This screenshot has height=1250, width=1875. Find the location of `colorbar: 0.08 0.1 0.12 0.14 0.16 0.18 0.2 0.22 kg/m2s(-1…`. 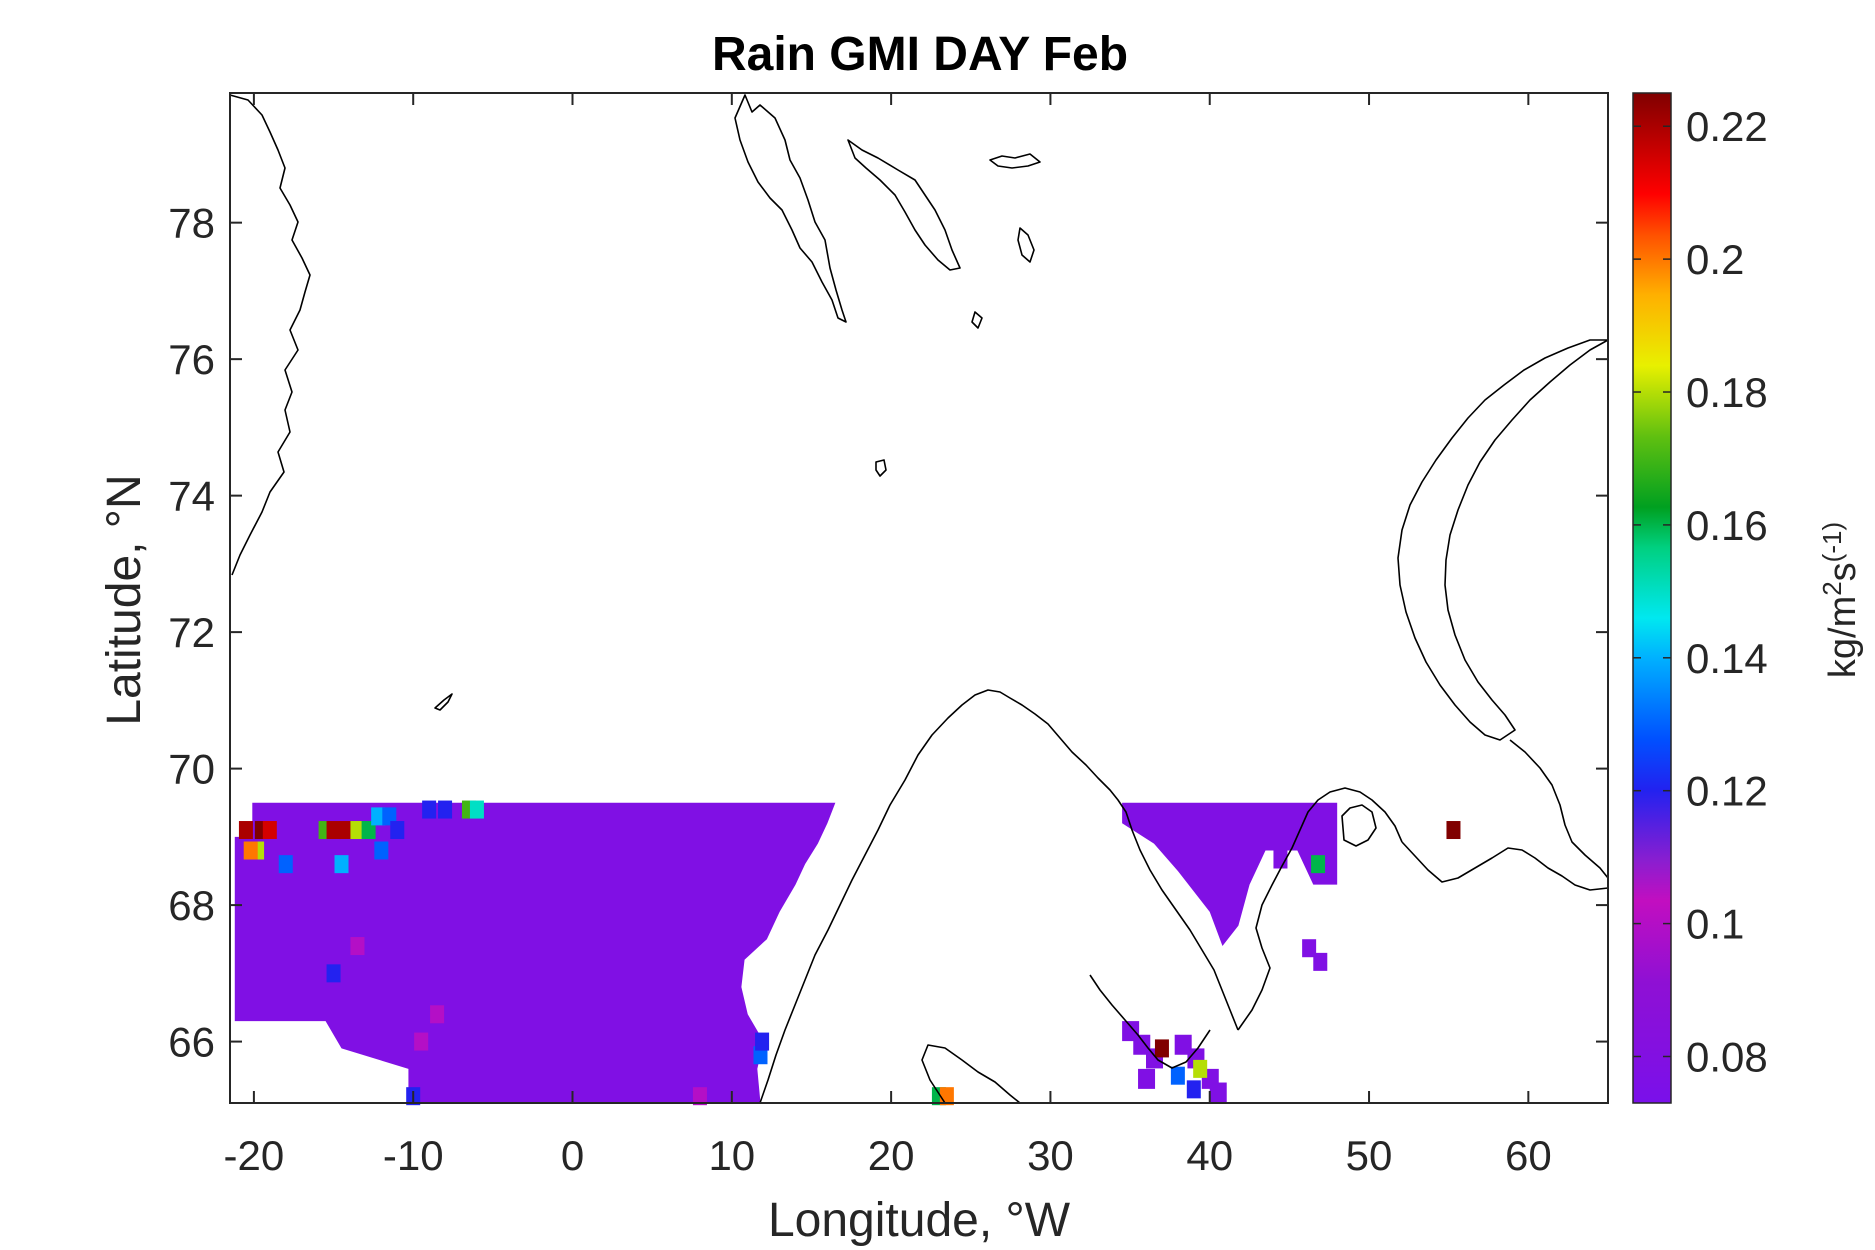

colorbar: 0.08 0.1 0.12 0.14 0.16 0.18 0.2 0.22 kg/m2s(-1… is located at coordinates (1748, 598).